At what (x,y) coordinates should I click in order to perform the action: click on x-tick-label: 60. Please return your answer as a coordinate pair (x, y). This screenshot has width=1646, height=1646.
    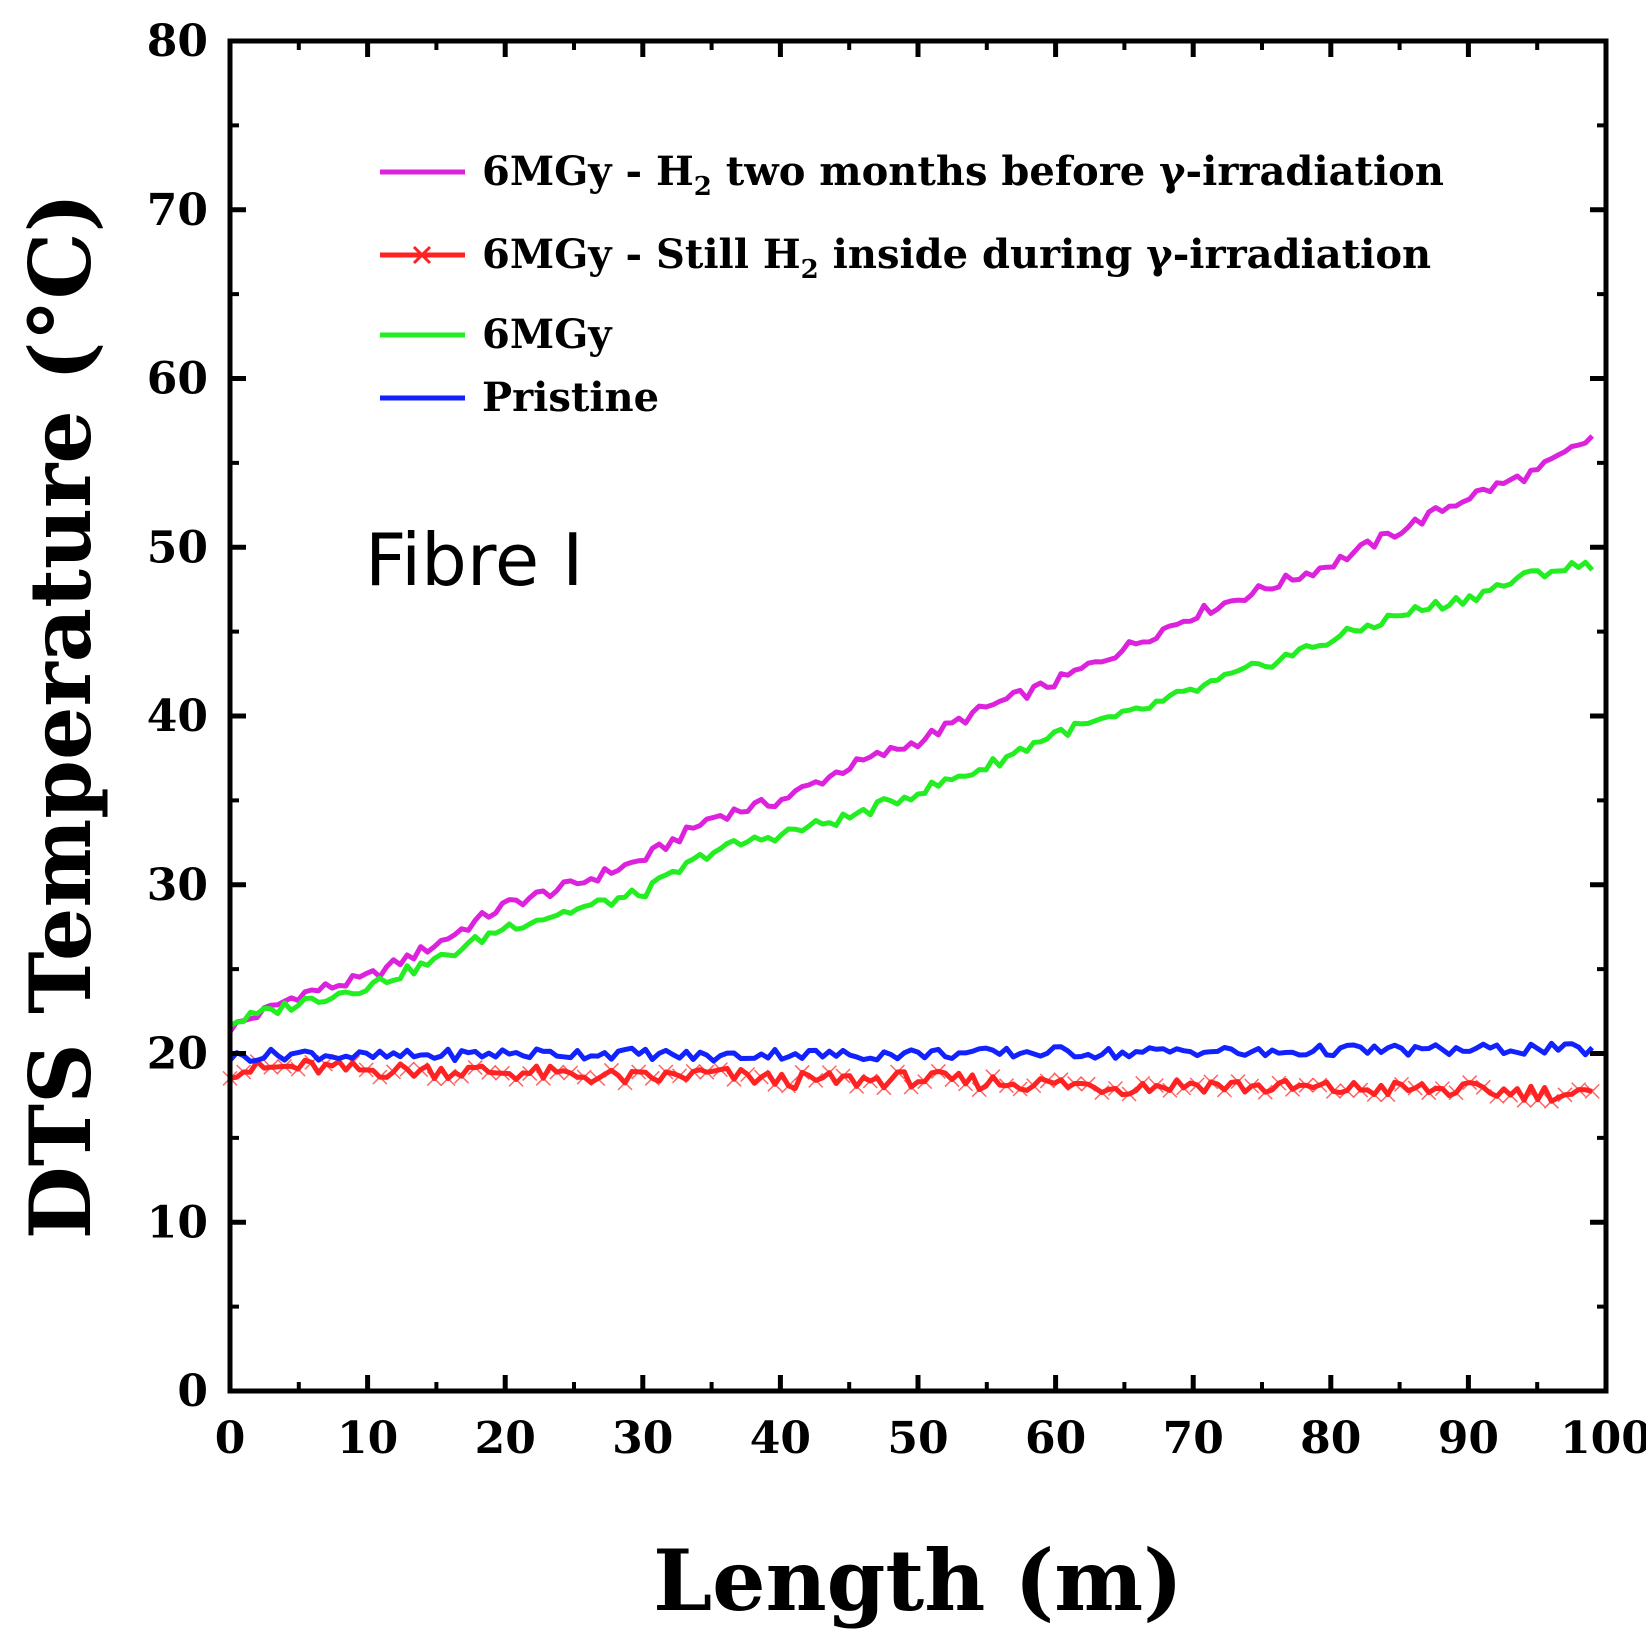
    Looking at the image, I should click on (1055, 1438).